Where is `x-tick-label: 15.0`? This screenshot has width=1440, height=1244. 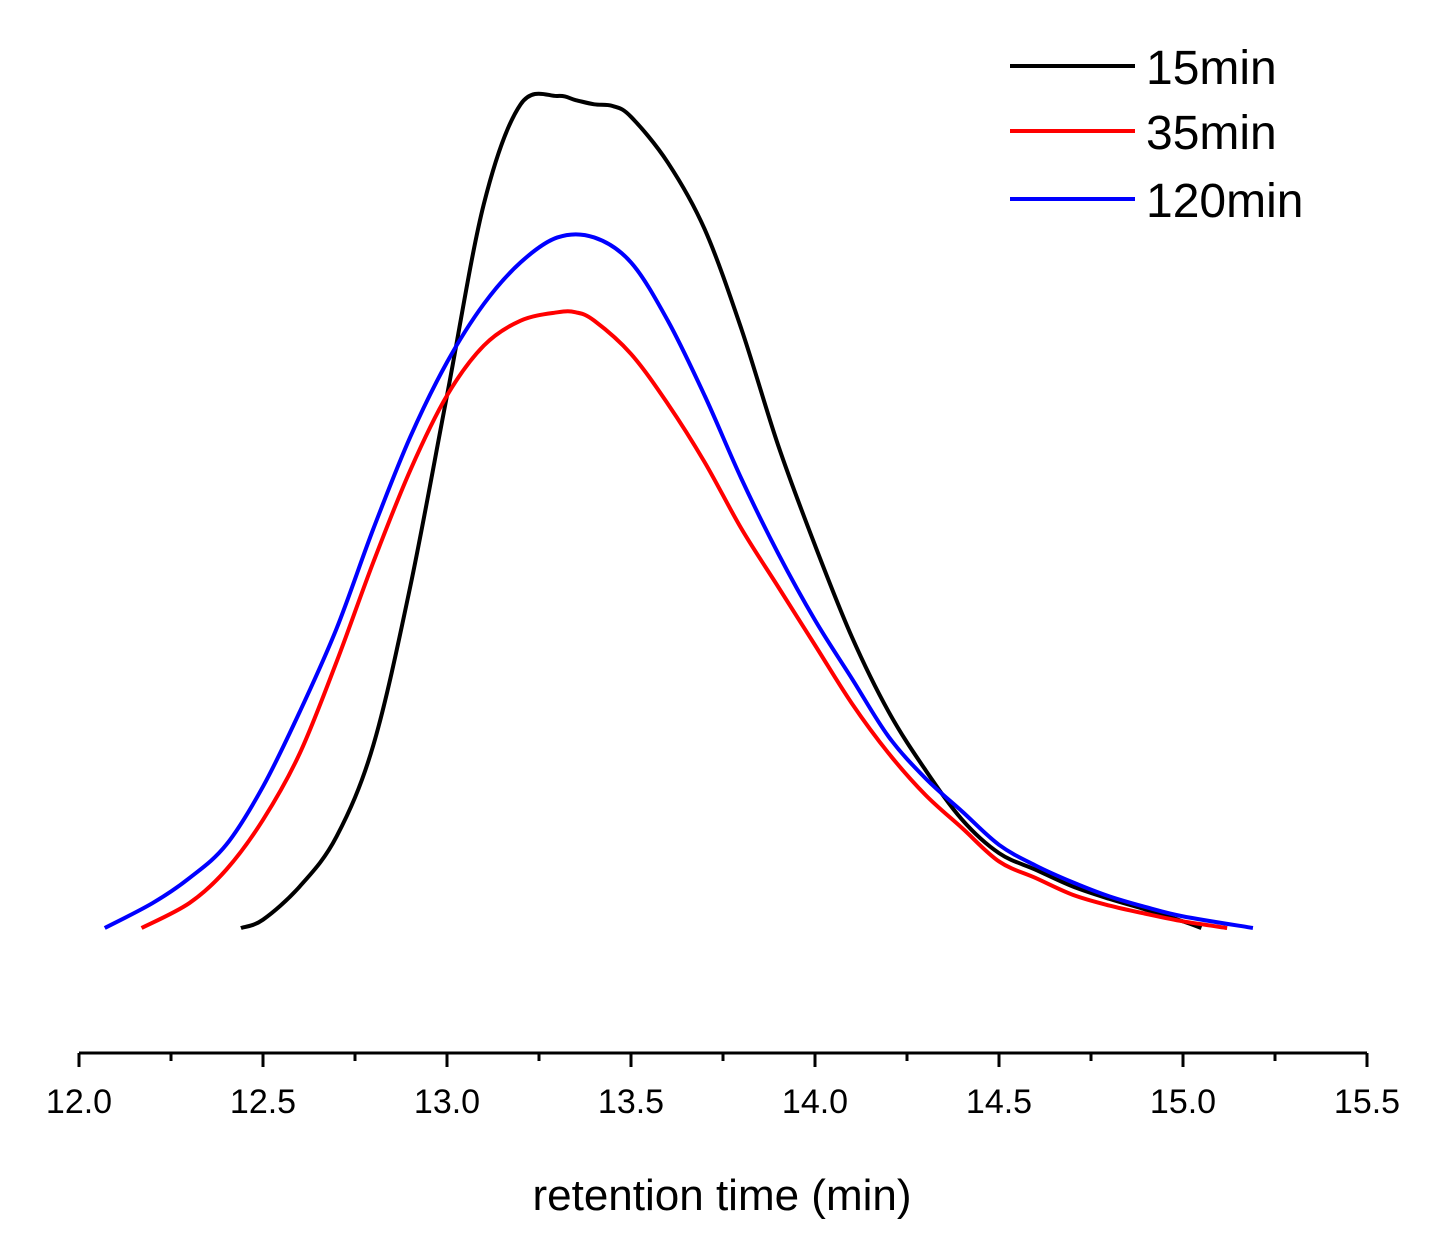
x-tick-label: 15.0 is located at coordinates (1183, 1102).